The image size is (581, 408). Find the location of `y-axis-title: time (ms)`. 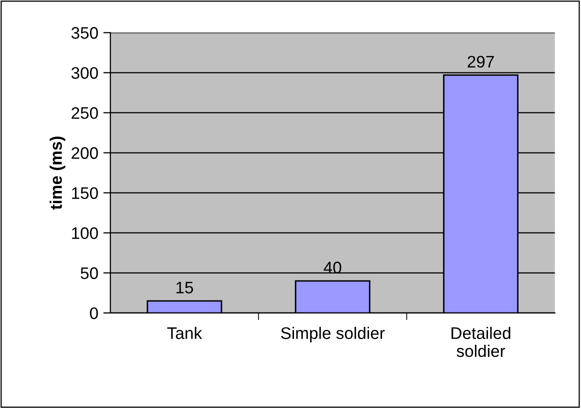

y-axis-title: time (ms) is located at coordinates (58, 173).